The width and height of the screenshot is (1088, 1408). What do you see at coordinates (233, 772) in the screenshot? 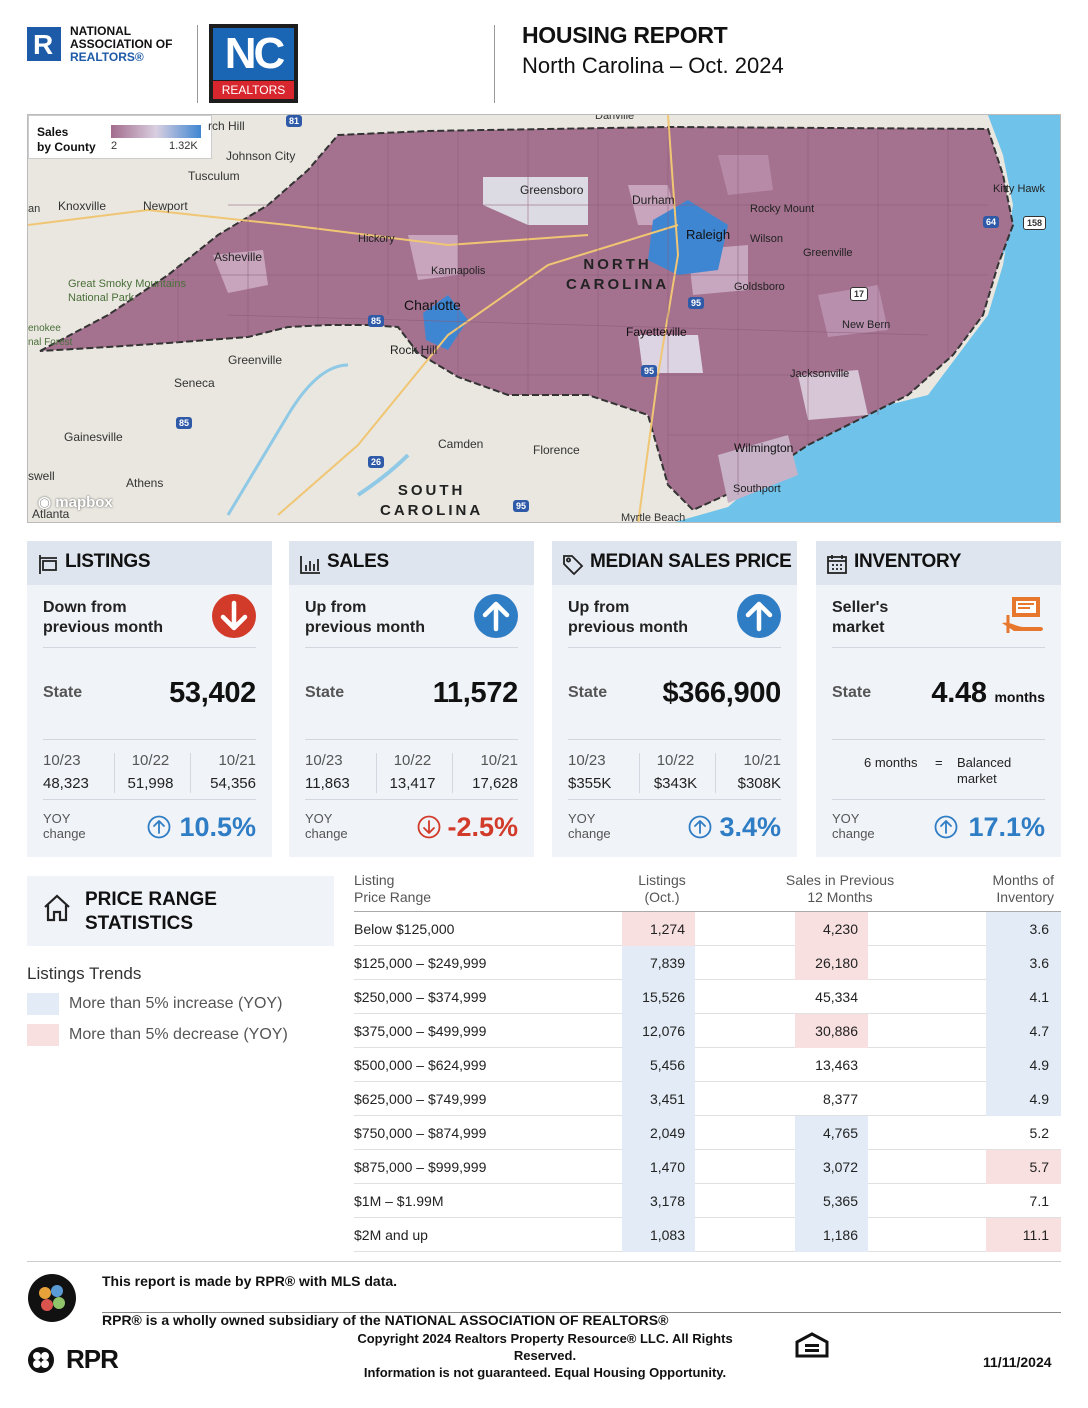
I see `history-10-21: 10/21 54,356` at bounding box center [233, 772].